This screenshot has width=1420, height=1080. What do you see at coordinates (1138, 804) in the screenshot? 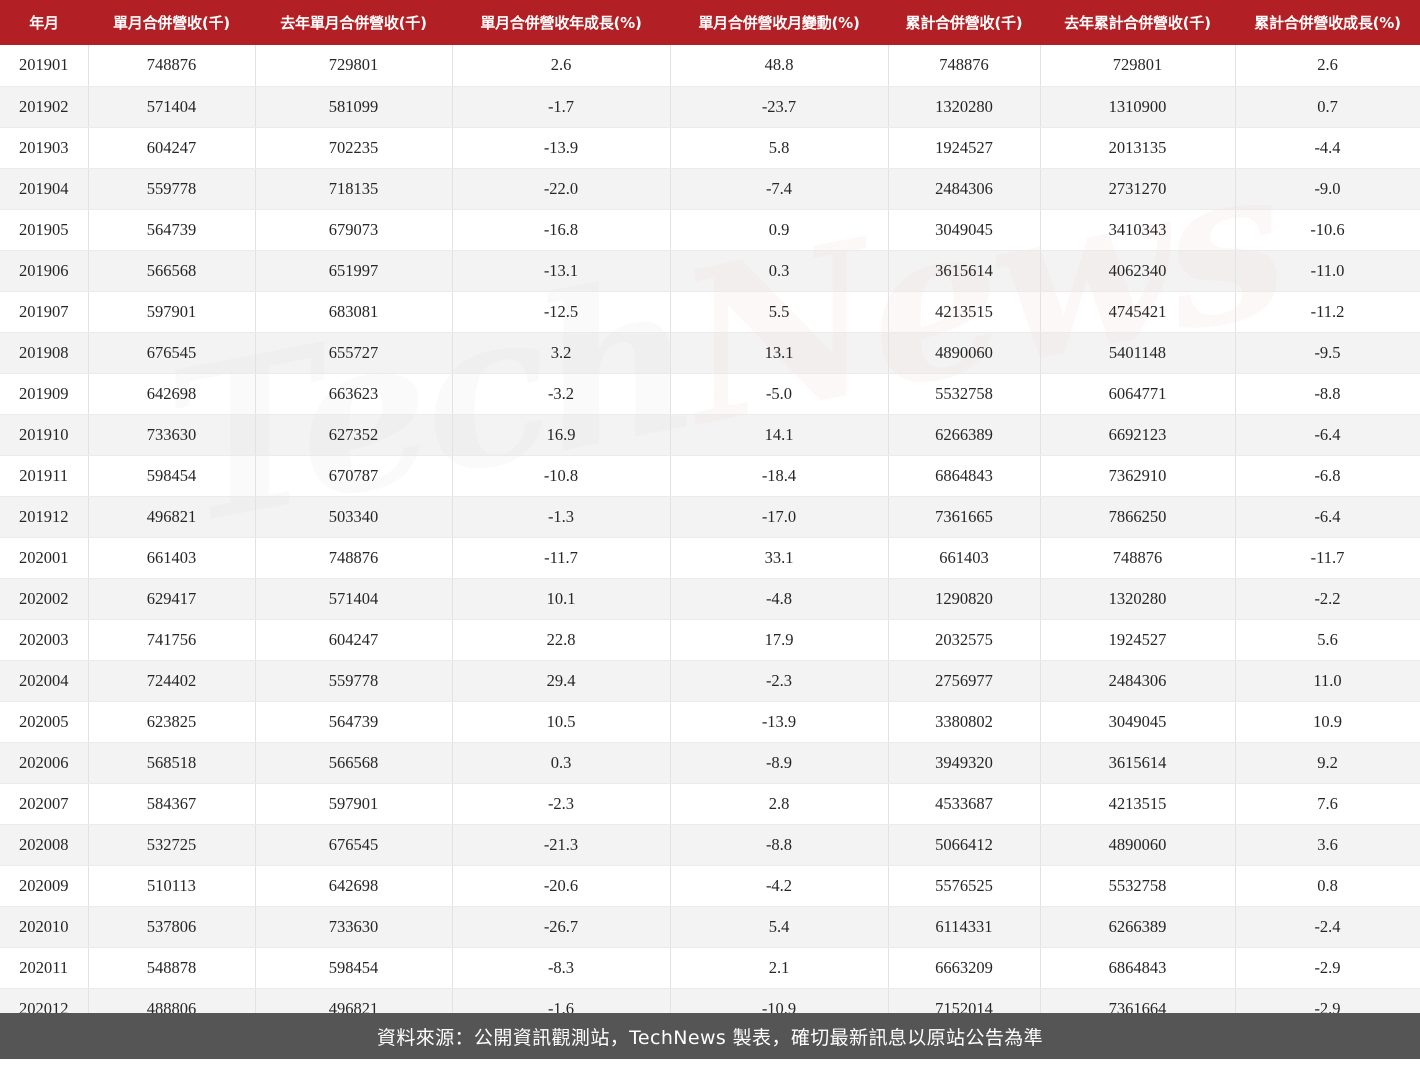
I see `cell-cumulative-revenue-ly: 4213515` at bounding box center [1138, 804].